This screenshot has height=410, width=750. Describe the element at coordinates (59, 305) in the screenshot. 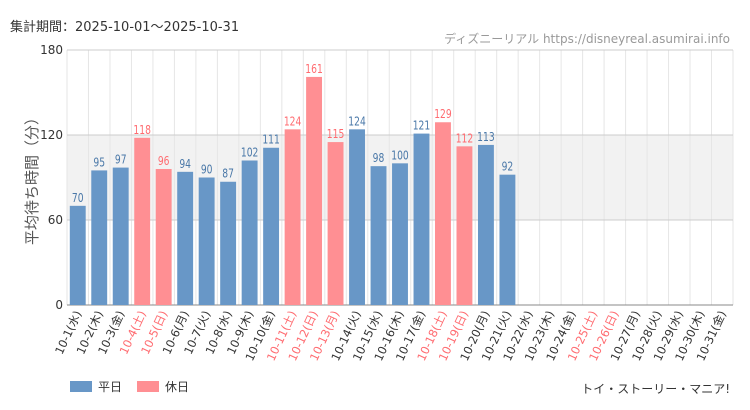

I see `y-tick-label: 0` at that location.